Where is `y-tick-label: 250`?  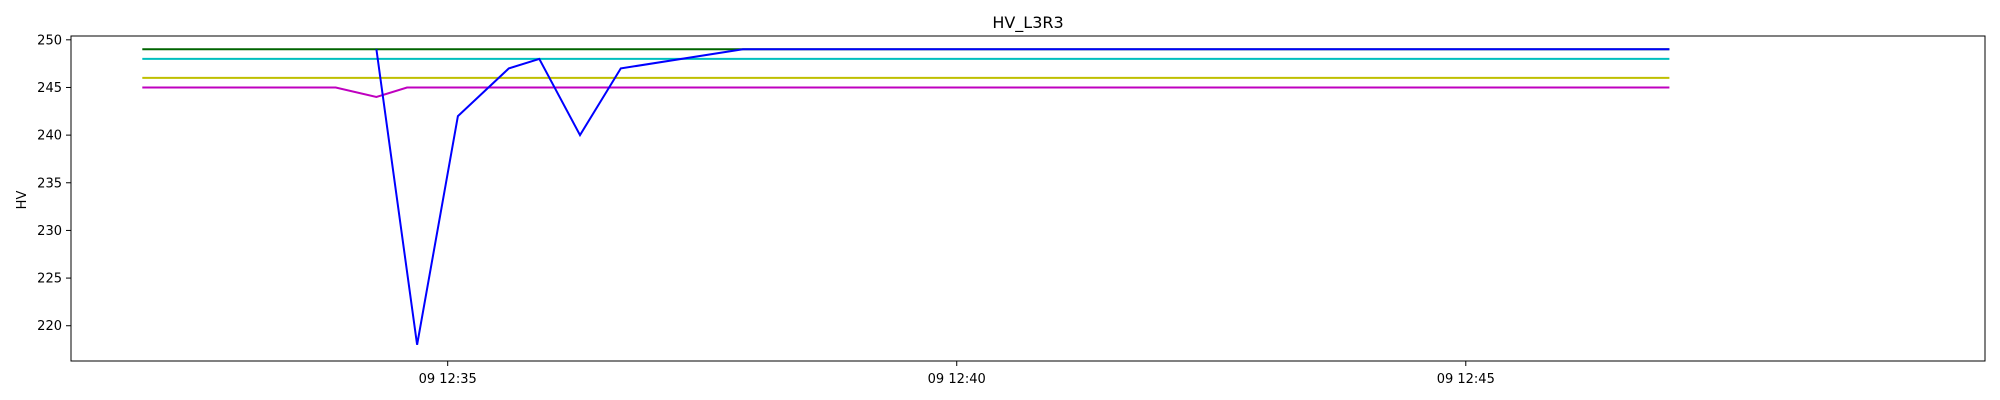
y-tick-label: 250 is located at coordinates (49, 40).